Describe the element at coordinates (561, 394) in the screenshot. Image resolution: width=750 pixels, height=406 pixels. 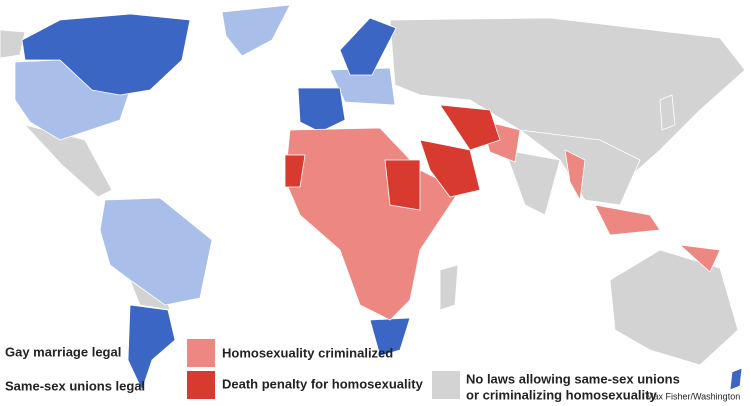
I see `legend-label: or criminalizing homosexuality` at that location.